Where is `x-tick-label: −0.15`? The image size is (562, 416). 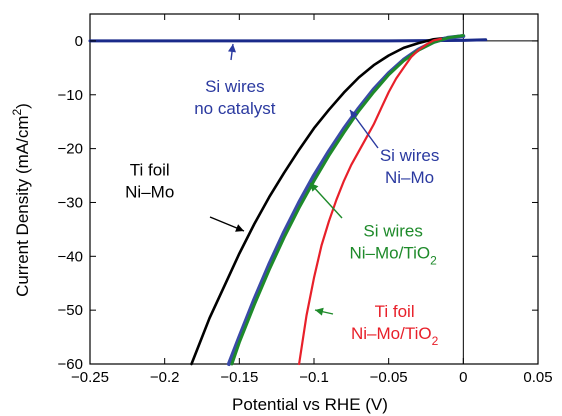 x-tick-label: −0.15 is located at coordinates (239, 377).